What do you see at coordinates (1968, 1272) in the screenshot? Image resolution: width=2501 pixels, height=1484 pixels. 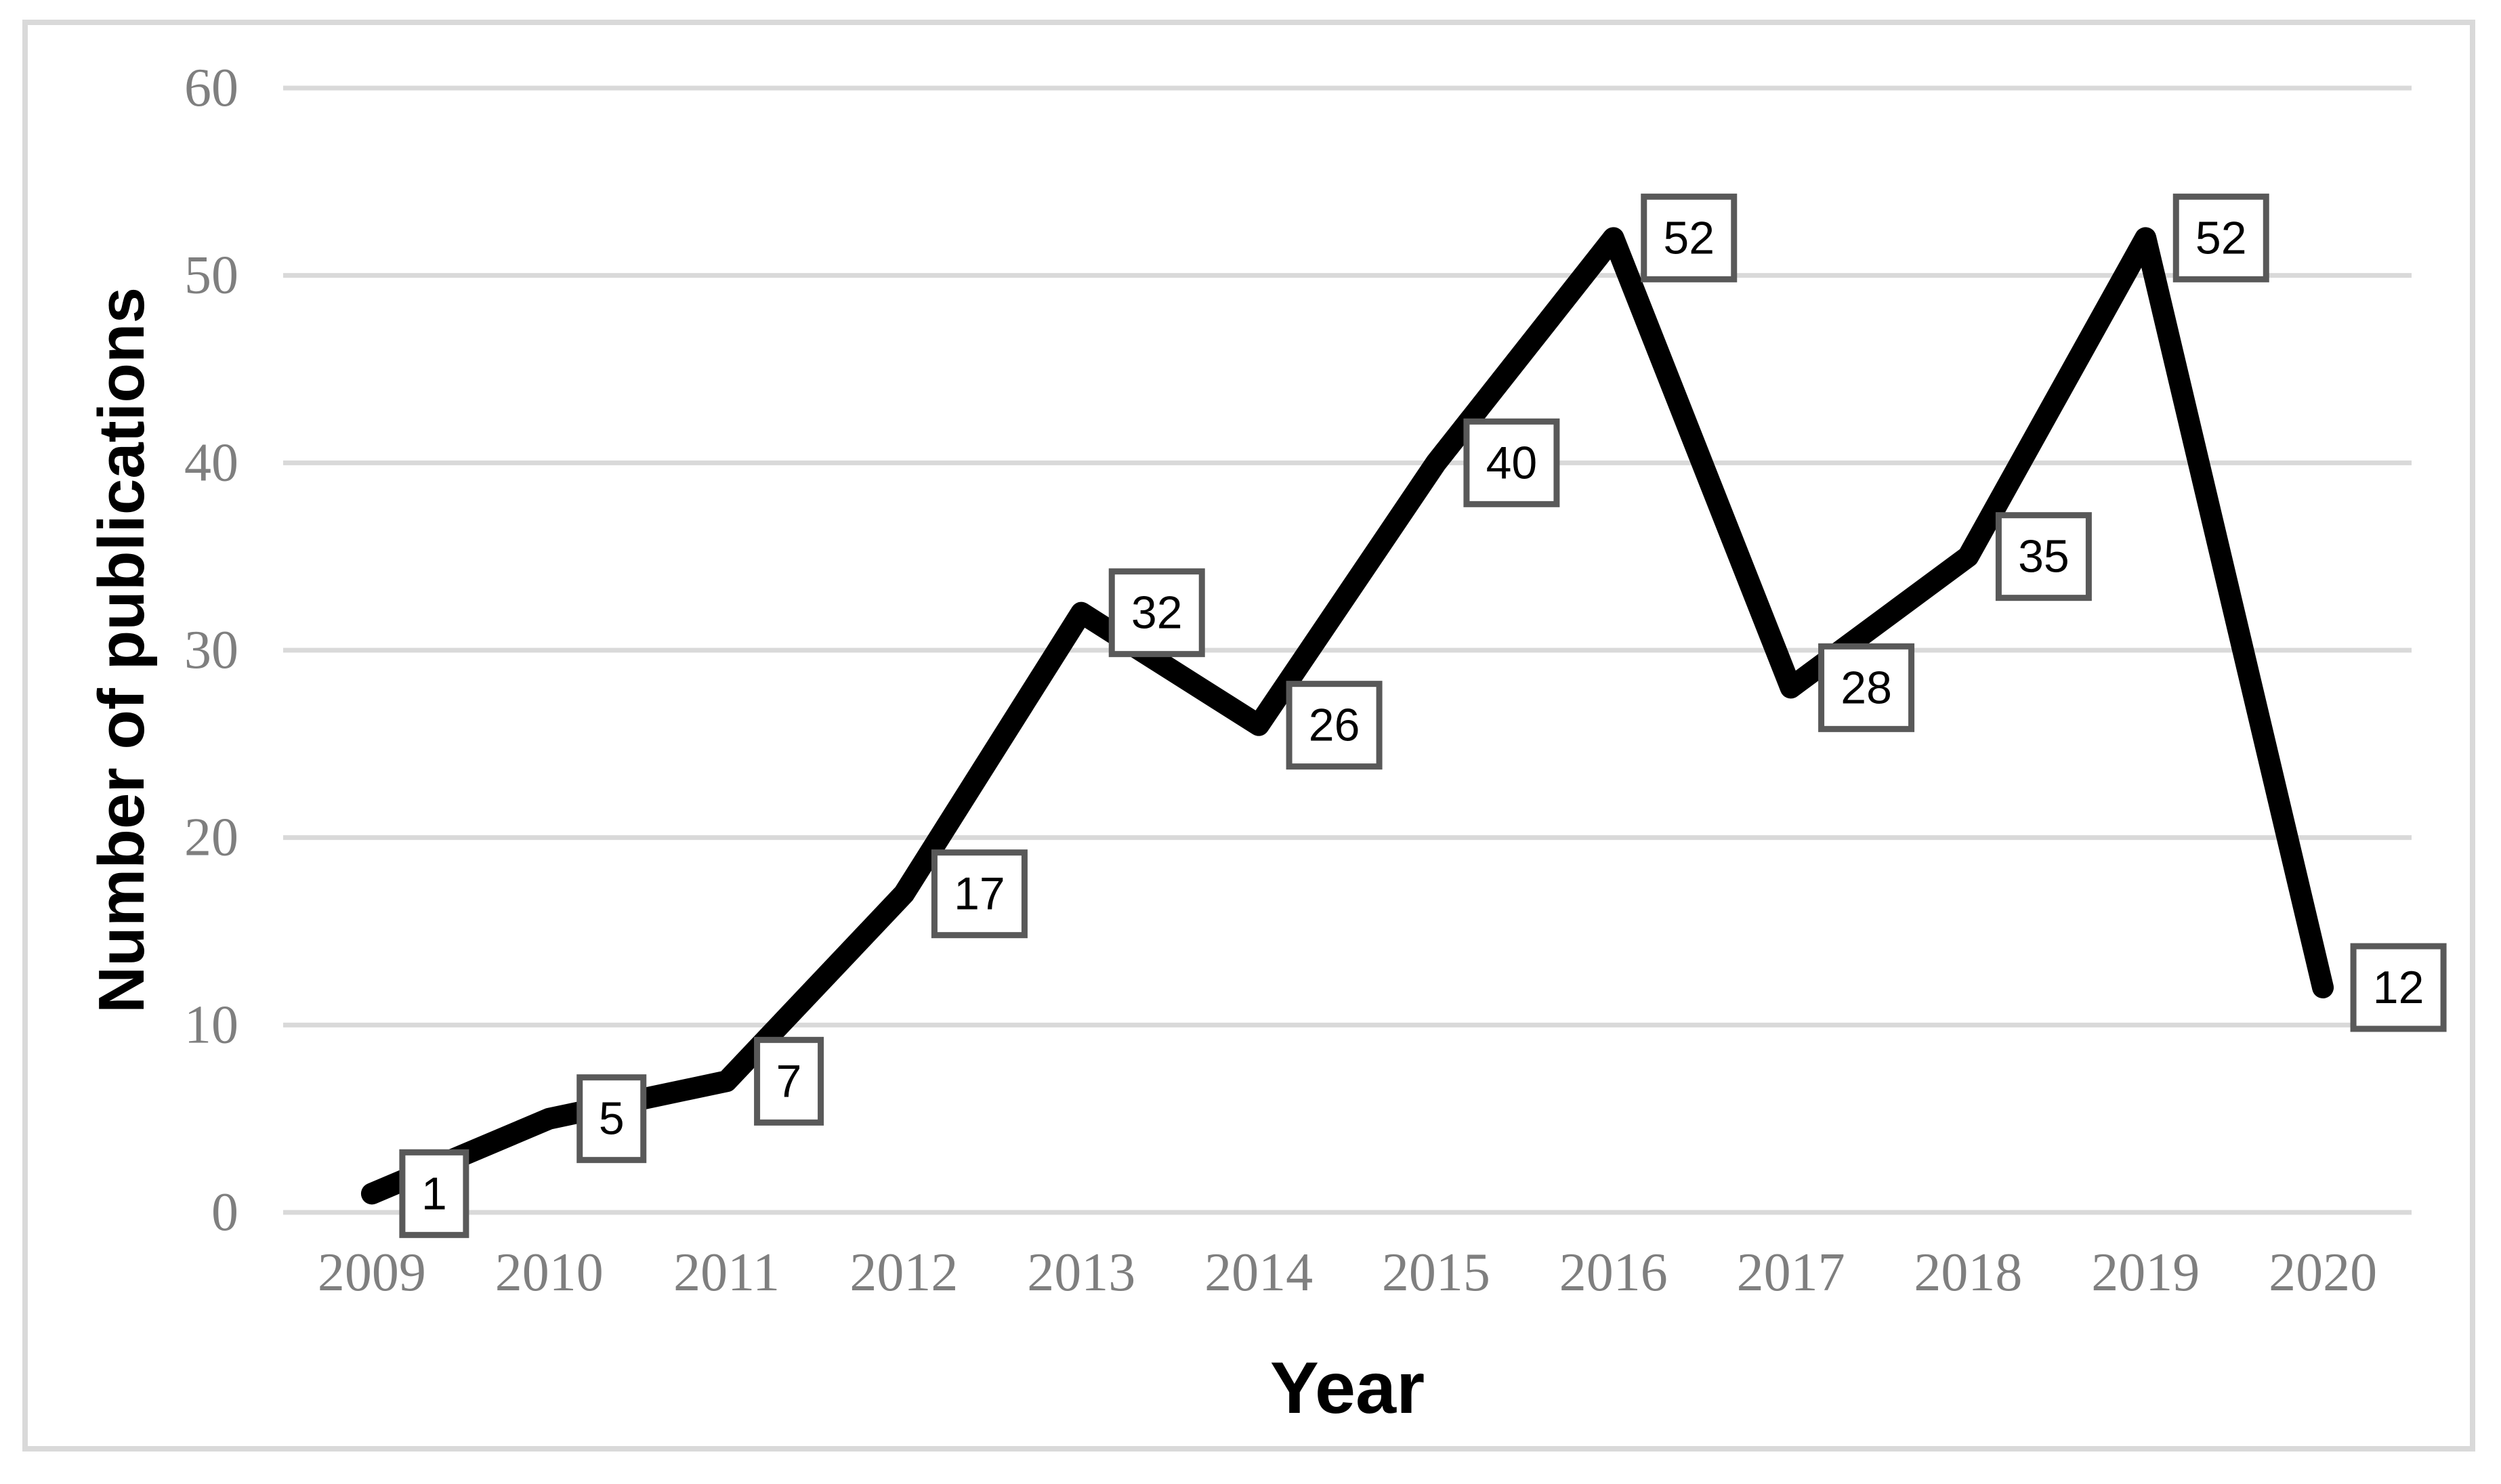 I see `x-tick-label: 2018` at bounding box center [1968, 1272].